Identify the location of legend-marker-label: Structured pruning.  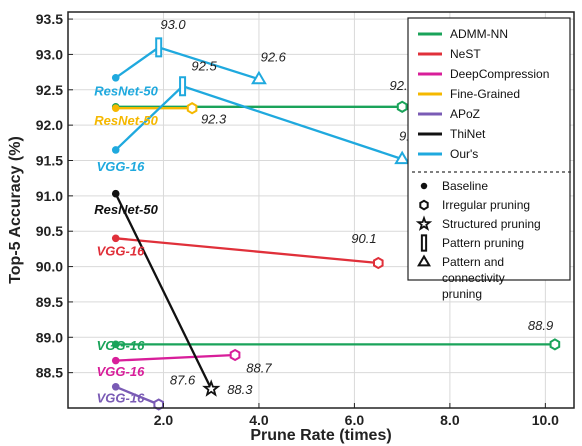
(491, 224).